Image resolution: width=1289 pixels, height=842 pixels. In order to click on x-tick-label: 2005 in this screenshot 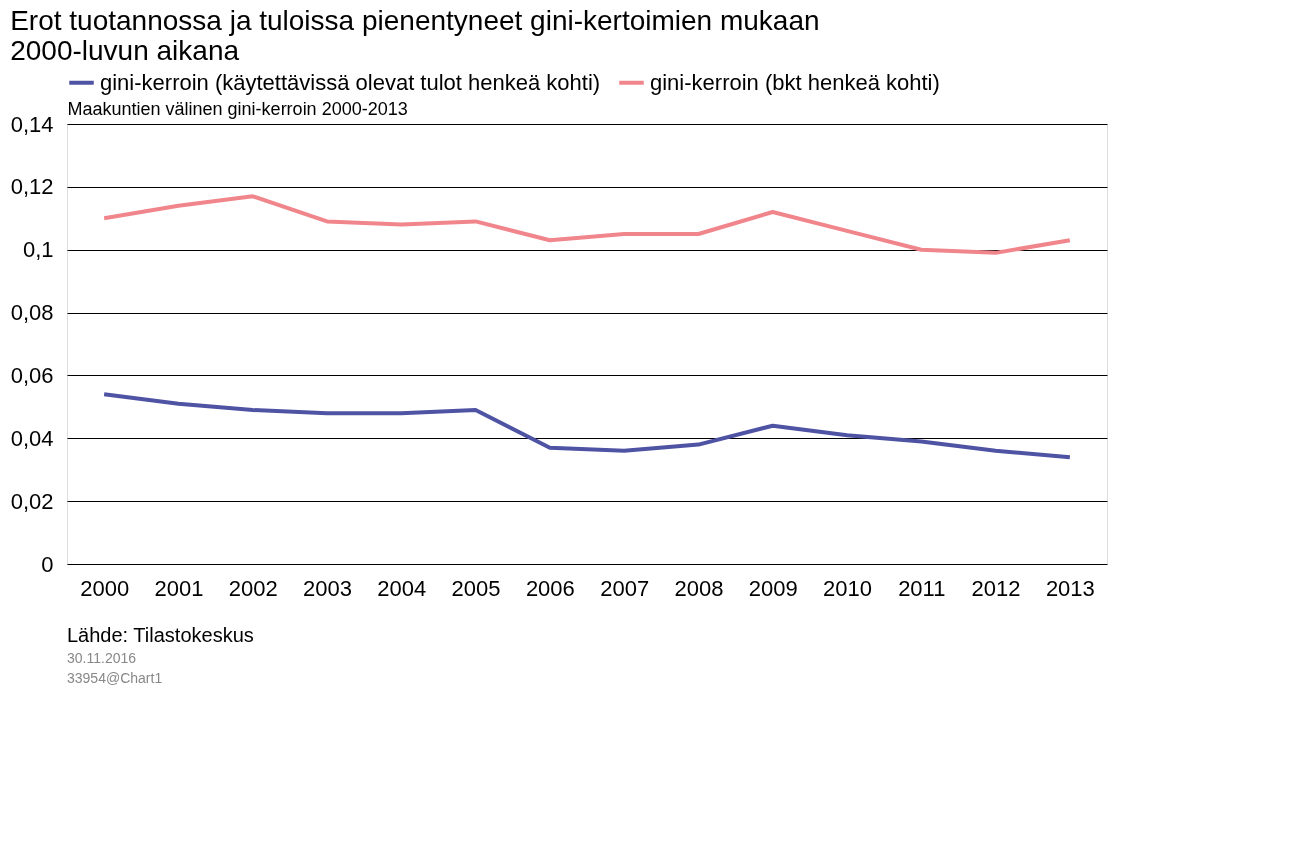, I will do `click(476, 588)`.